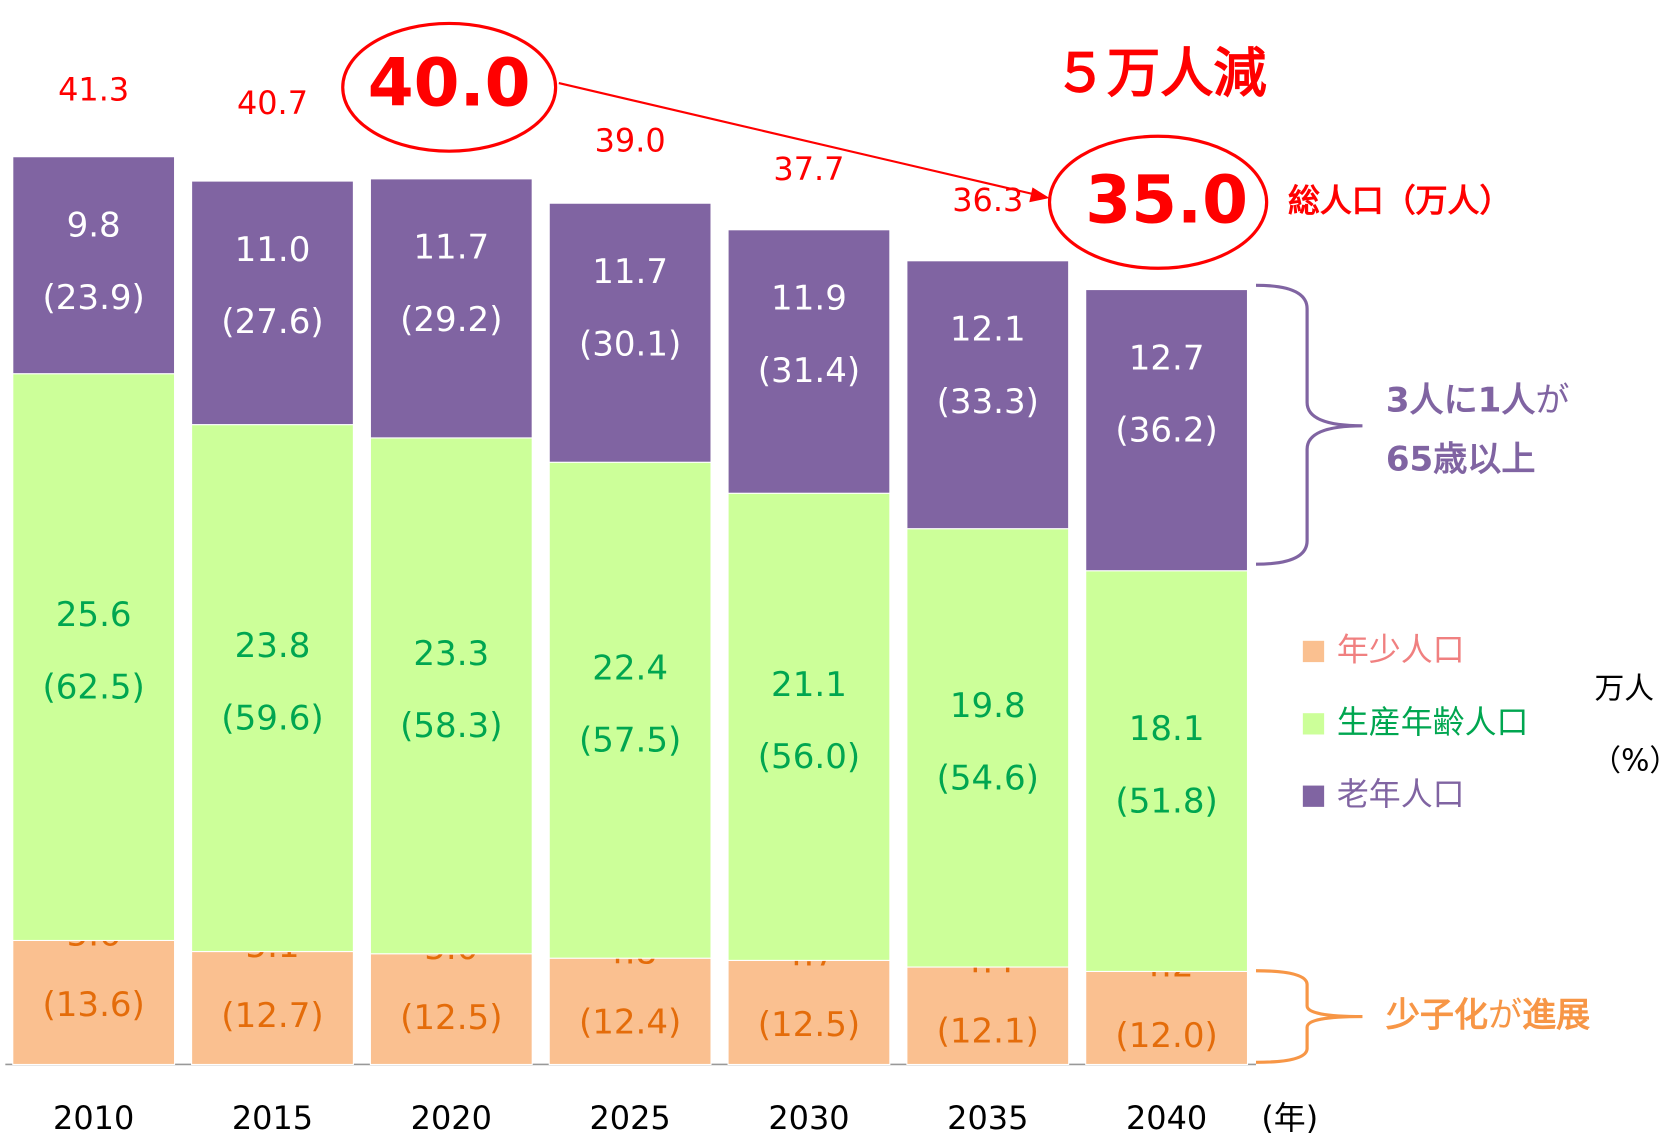  I want to click on total-label: 40.7, so click(272, 103).